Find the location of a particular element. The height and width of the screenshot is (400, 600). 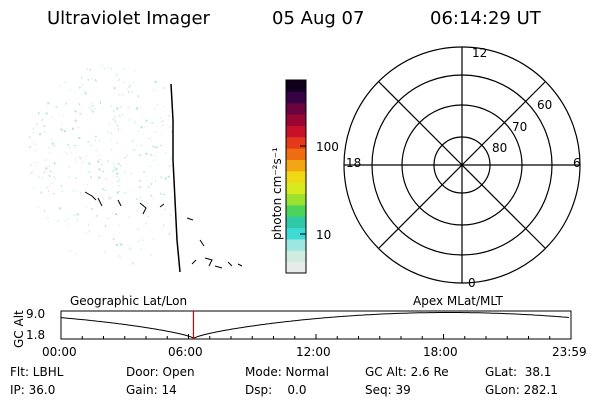

mlt-label-18: 18 is located at coordinates (354, 163).